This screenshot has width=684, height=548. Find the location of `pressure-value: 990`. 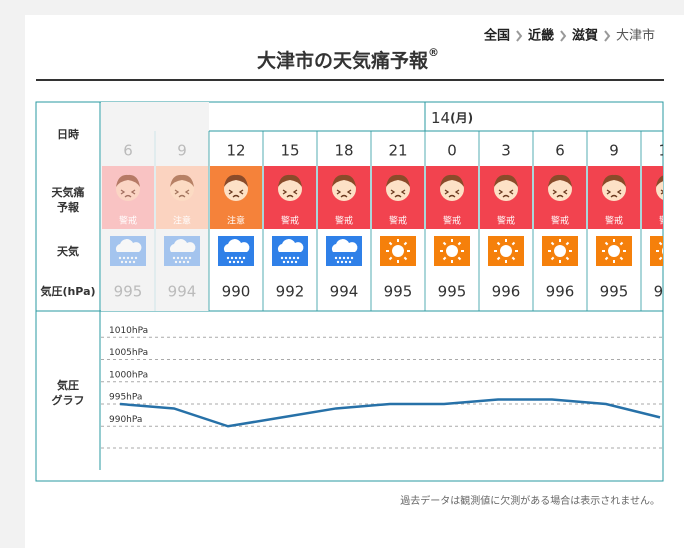

pressure-value: 990 is located at coordinates (236, 292).